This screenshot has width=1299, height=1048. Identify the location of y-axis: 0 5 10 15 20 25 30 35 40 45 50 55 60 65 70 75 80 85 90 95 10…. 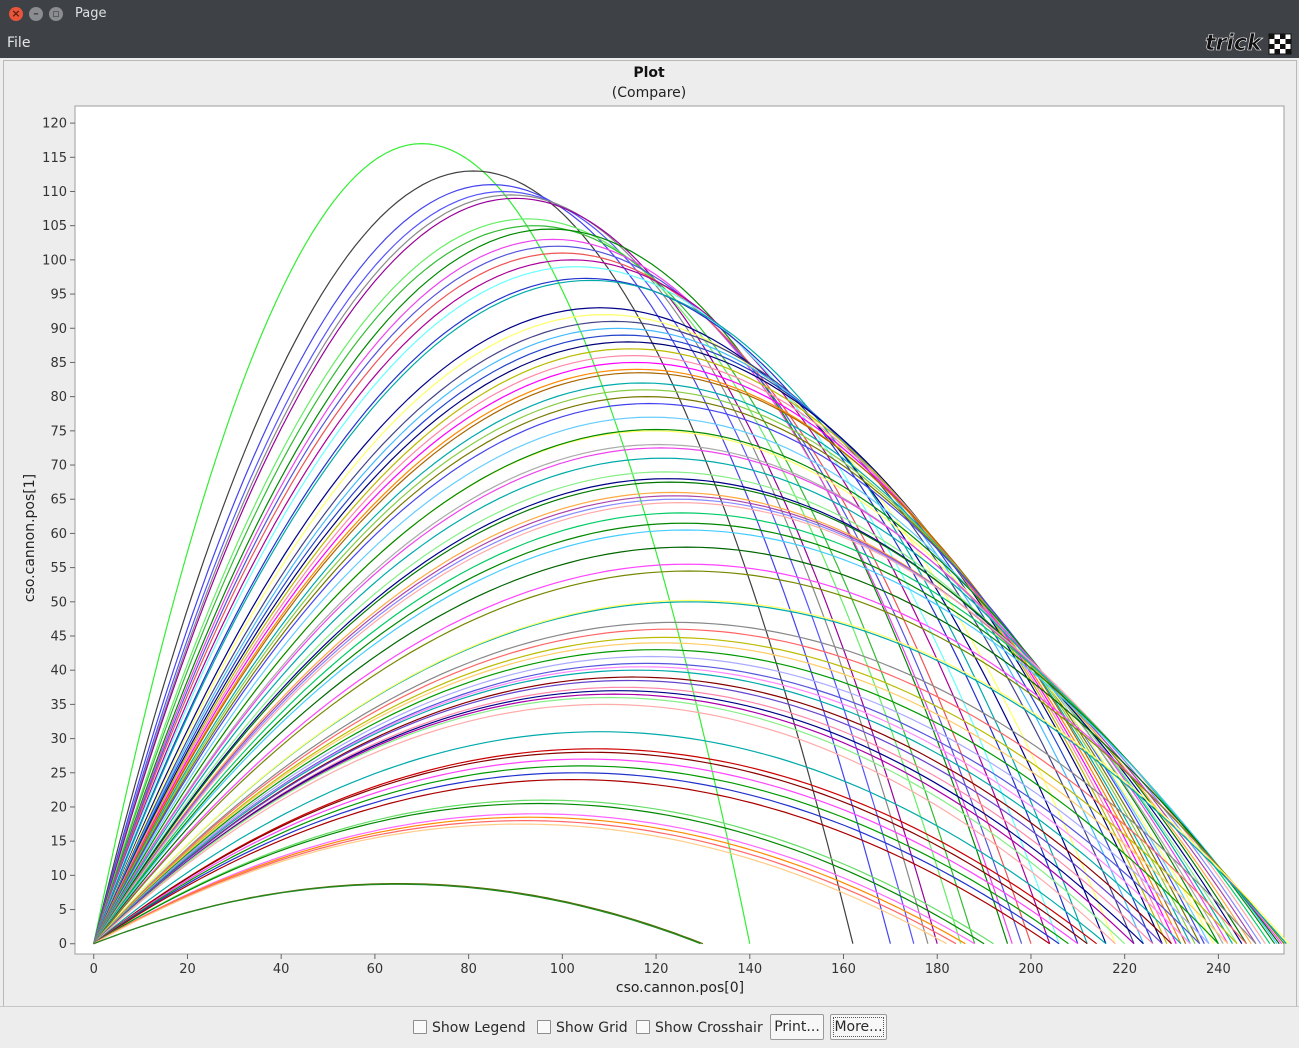
(58, 534).